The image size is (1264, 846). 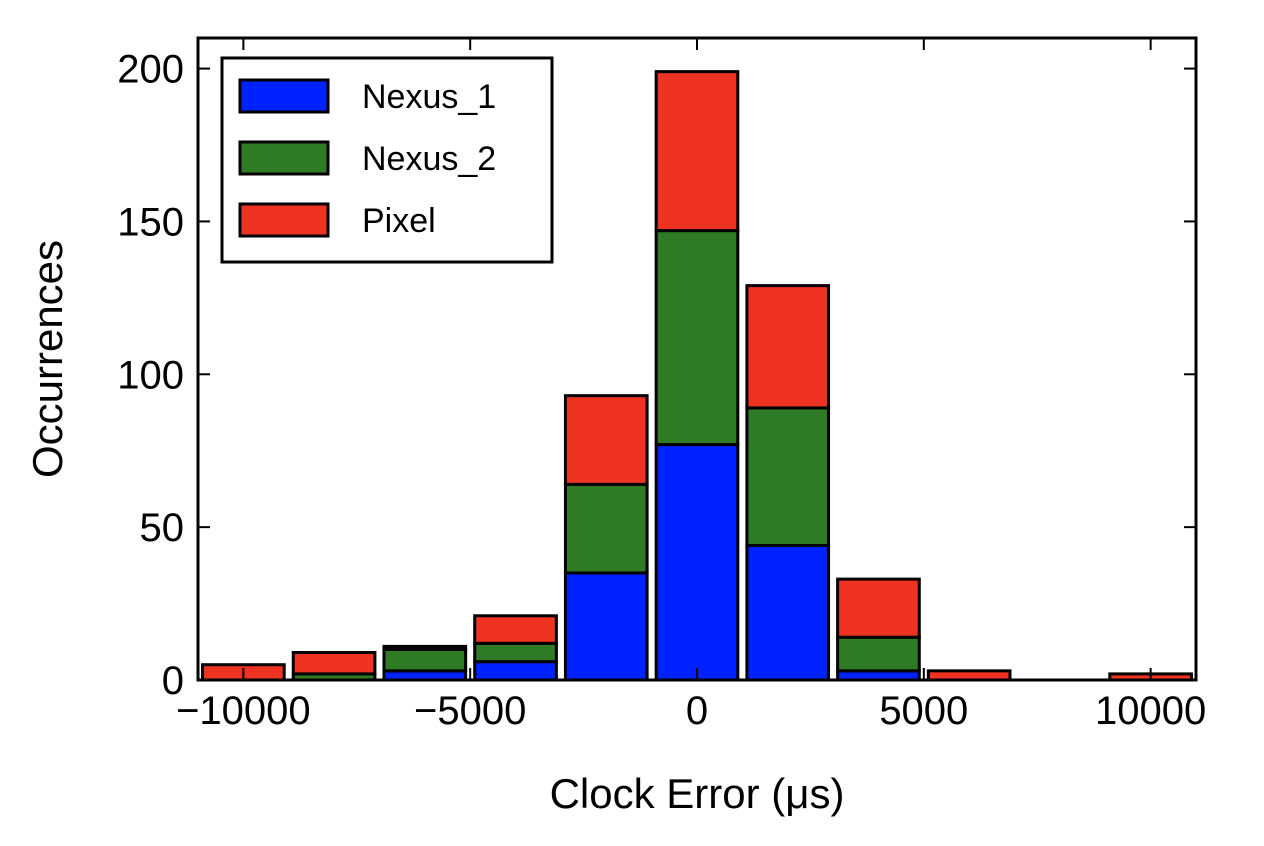 What do you see at coordinates (697, 793) in the screenshot?
I see `x-axis-label: Clock Error (μs)` at bounding box center [697, 793].